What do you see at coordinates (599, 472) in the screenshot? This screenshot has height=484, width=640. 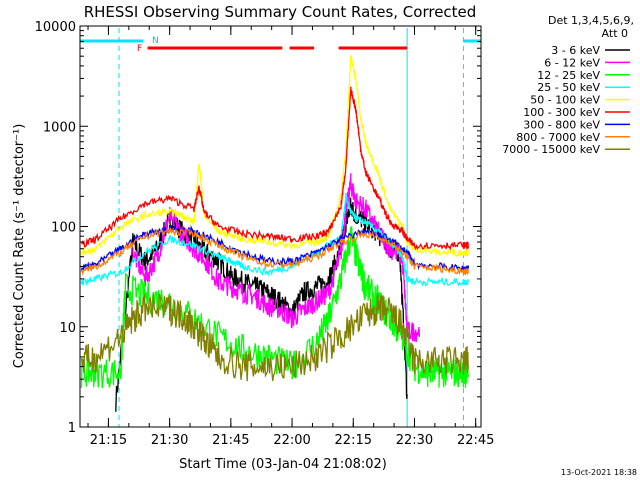 I see `footer-timestamp: 13-Oct-2021 18:38` at bounding box center [599, 472].